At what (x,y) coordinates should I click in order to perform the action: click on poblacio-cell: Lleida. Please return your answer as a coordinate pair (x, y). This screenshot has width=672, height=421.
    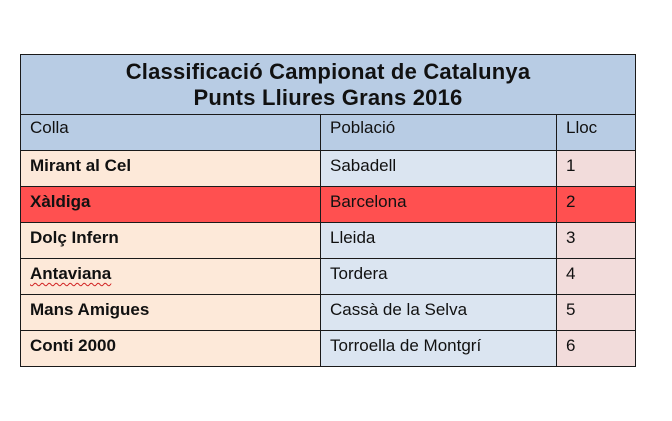
    Looking at the image, I should click on (439, 240).